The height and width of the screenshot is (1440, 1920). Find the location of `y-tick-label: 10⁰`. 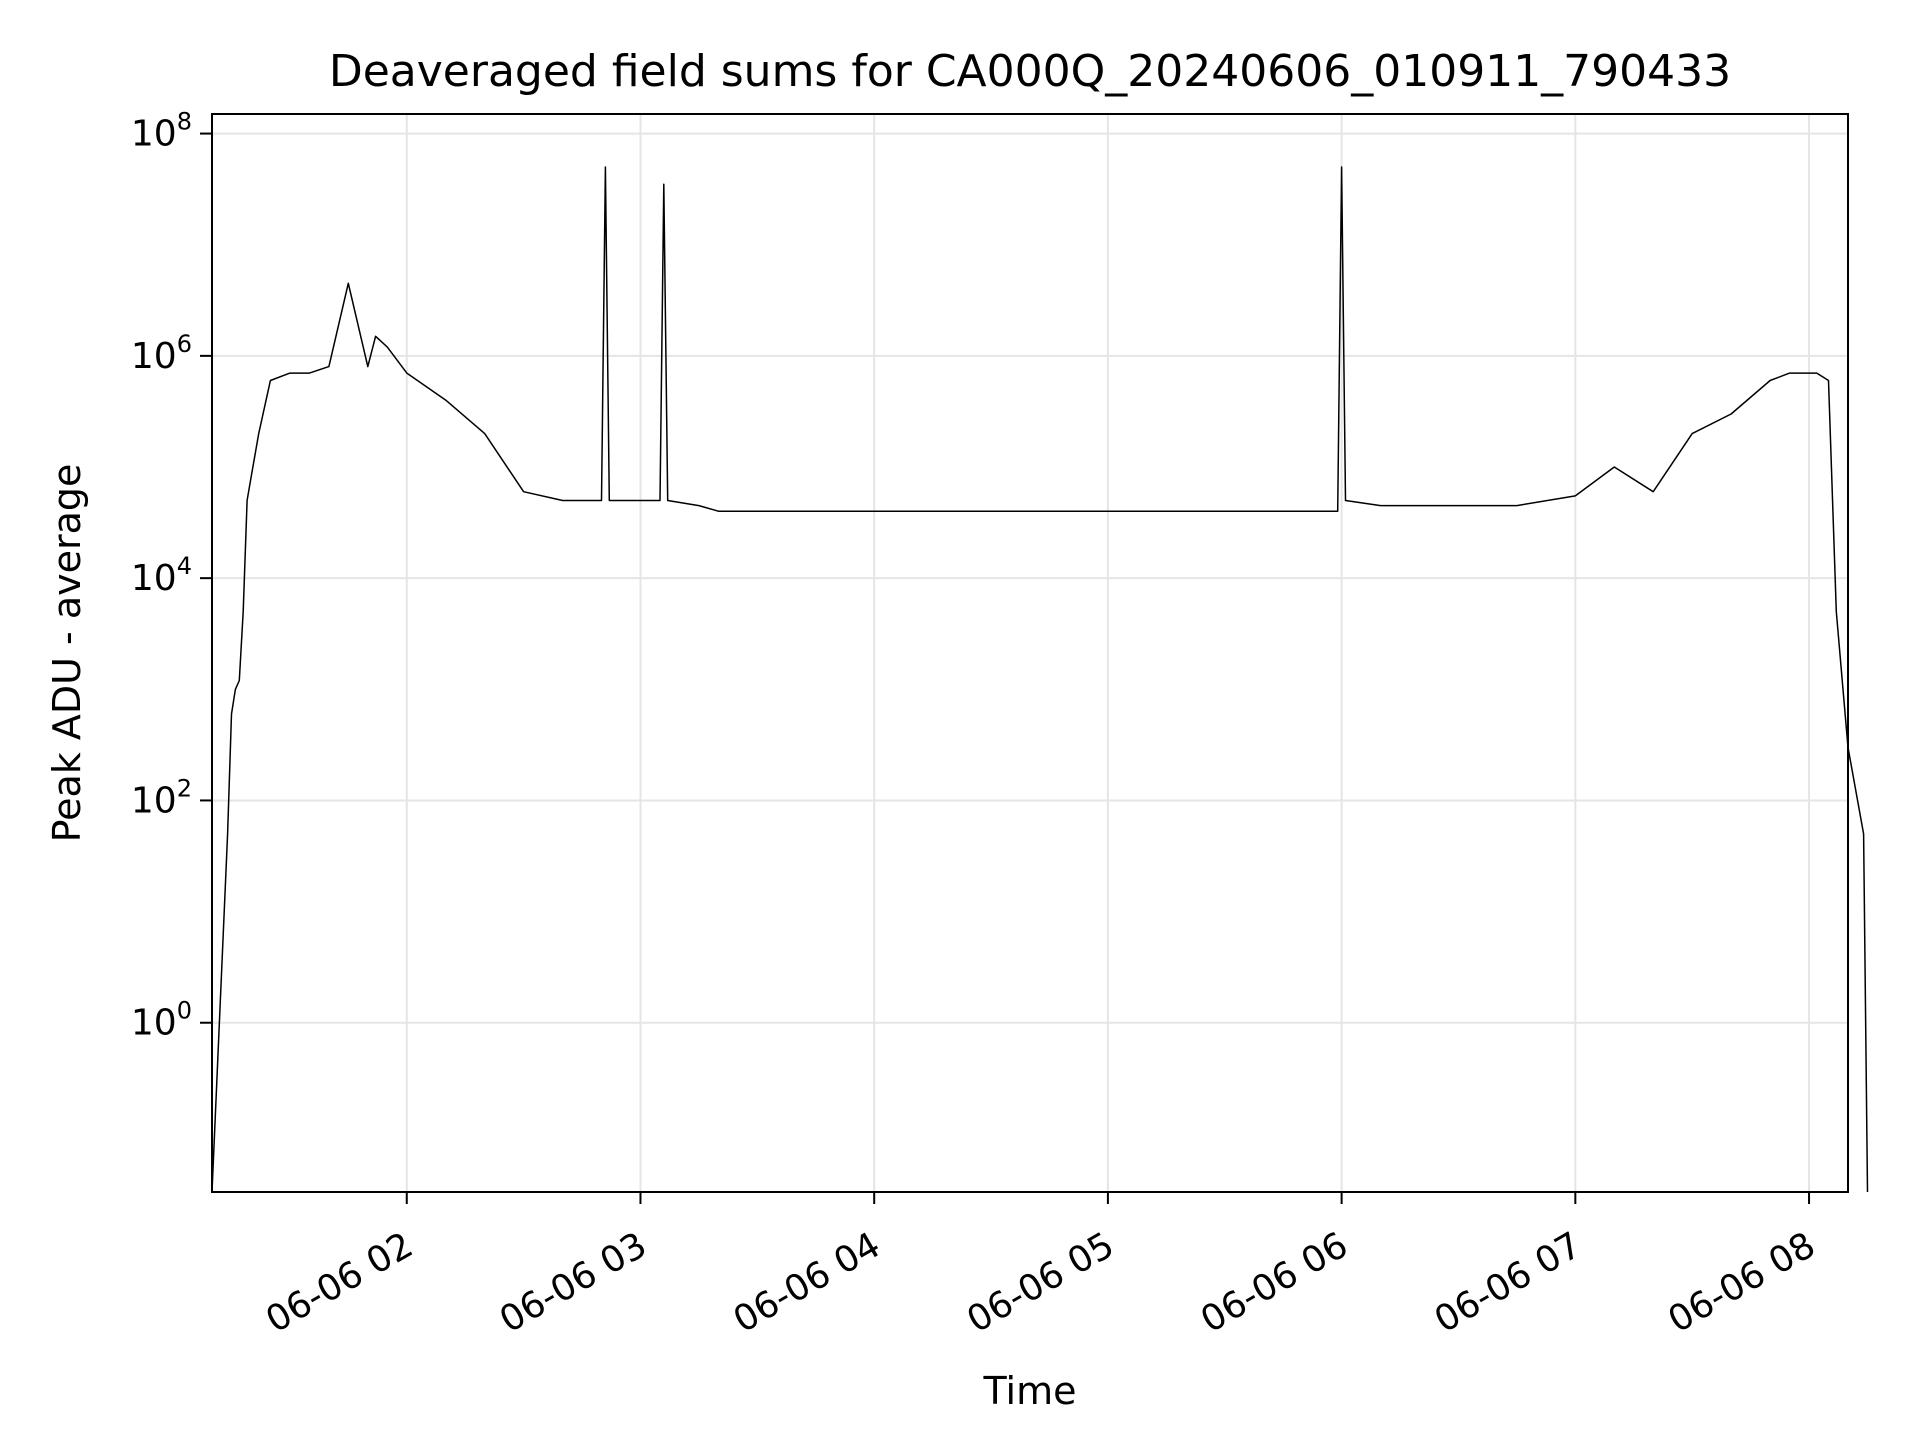

y-tick-label: 10⁰ is located at coordinates (161, 1020).